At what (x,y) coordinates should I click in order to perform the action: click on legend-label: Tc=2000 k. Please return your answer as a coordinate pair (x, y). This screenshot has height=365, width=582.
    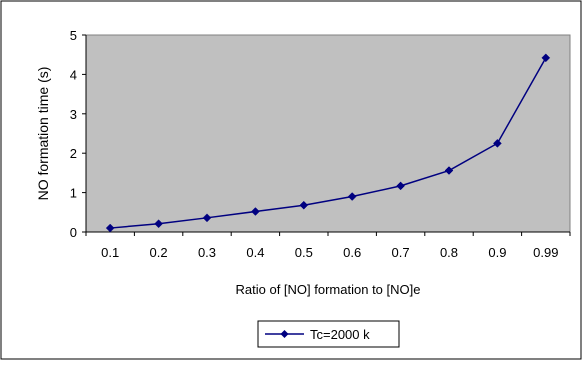
    Looking at the image, I should click on (340, 334).